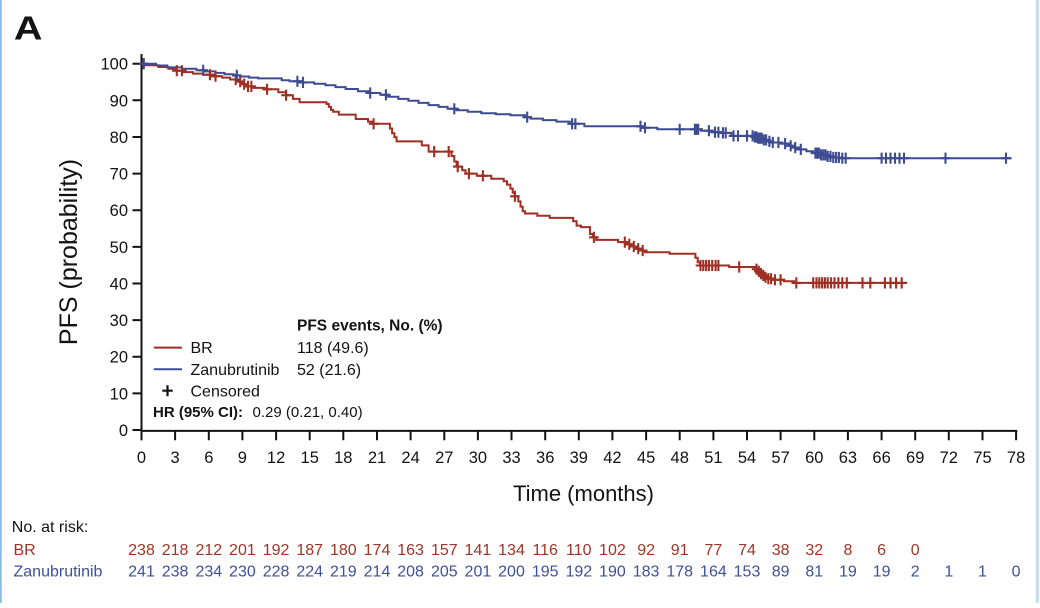 This screenshot has width=1040, height=608. I want to click on svg-text: 80, so click(119, 138).